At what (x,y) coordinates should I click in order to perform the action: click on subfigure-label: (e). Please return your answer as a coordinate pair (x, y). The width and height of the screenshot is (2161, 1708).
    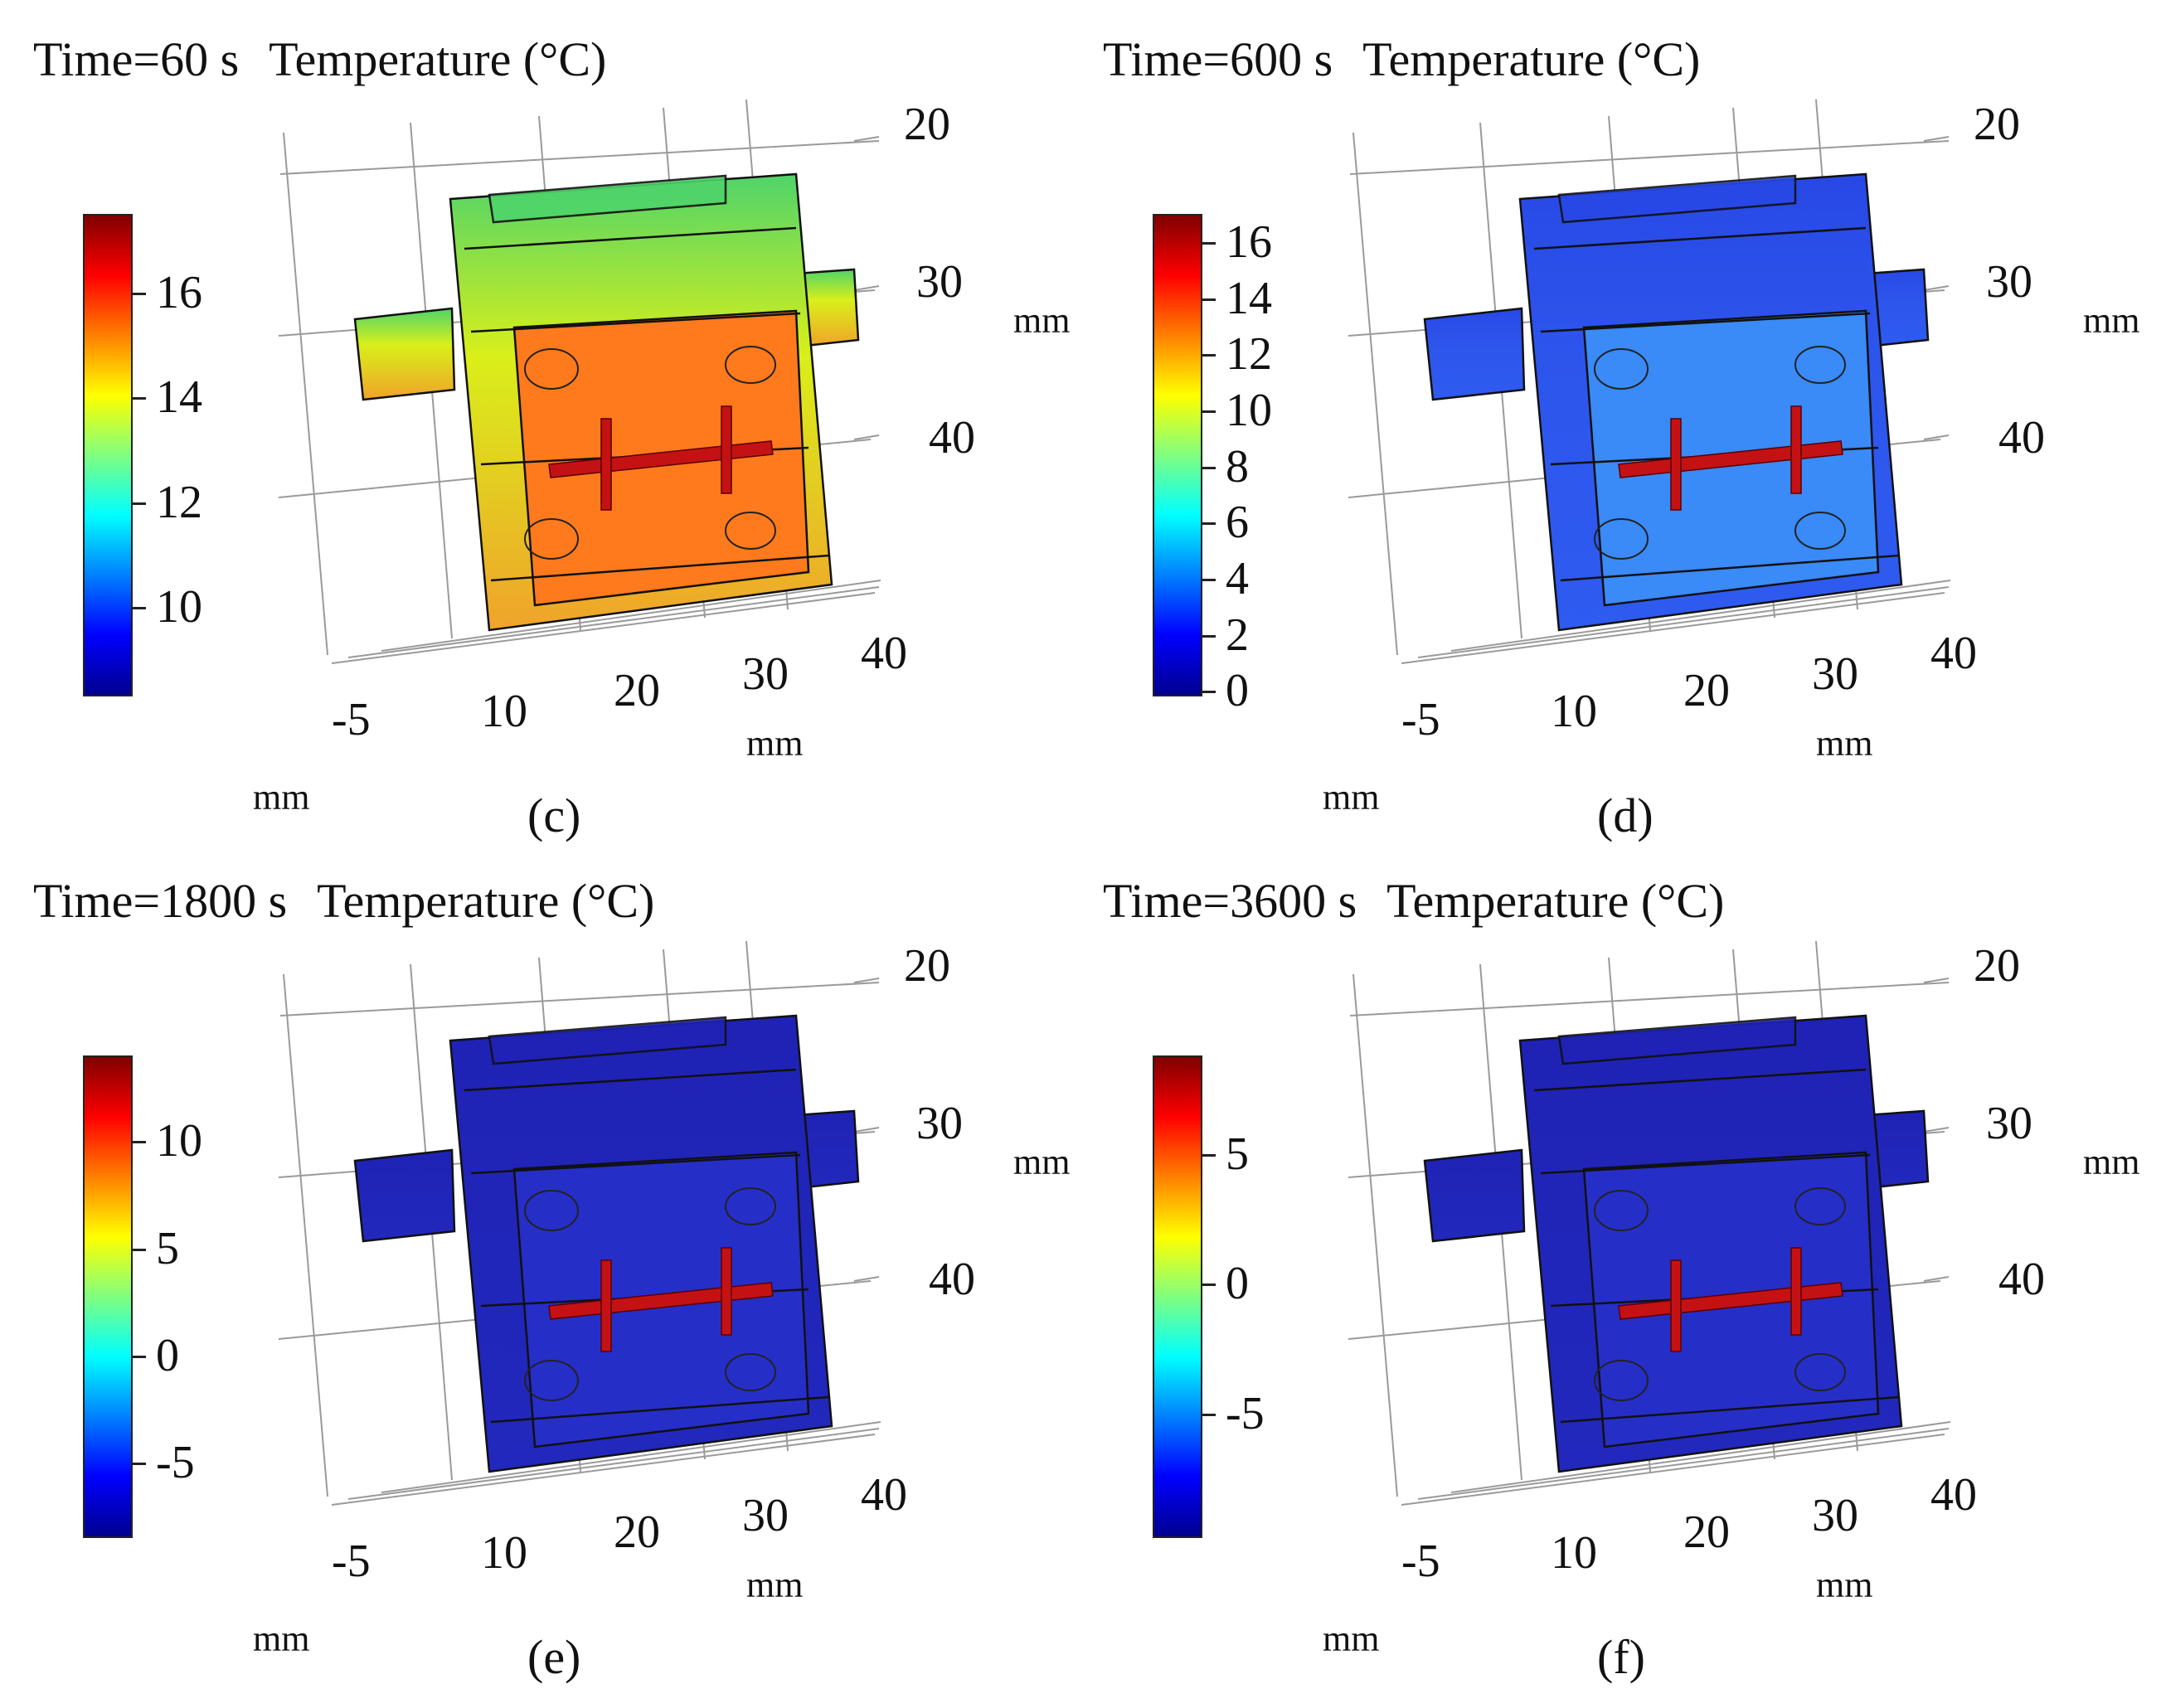
    Looking at the image, I should click on (554, 1657).